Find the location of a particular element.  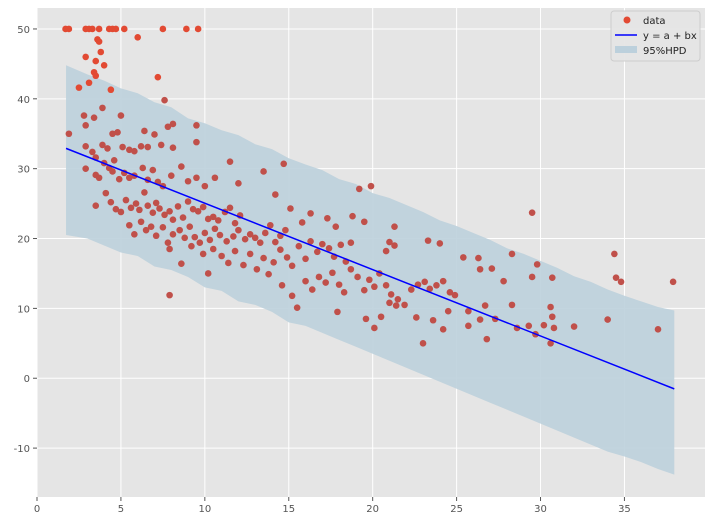

y-tick-label: 50 is located at coordinates (23, 30).